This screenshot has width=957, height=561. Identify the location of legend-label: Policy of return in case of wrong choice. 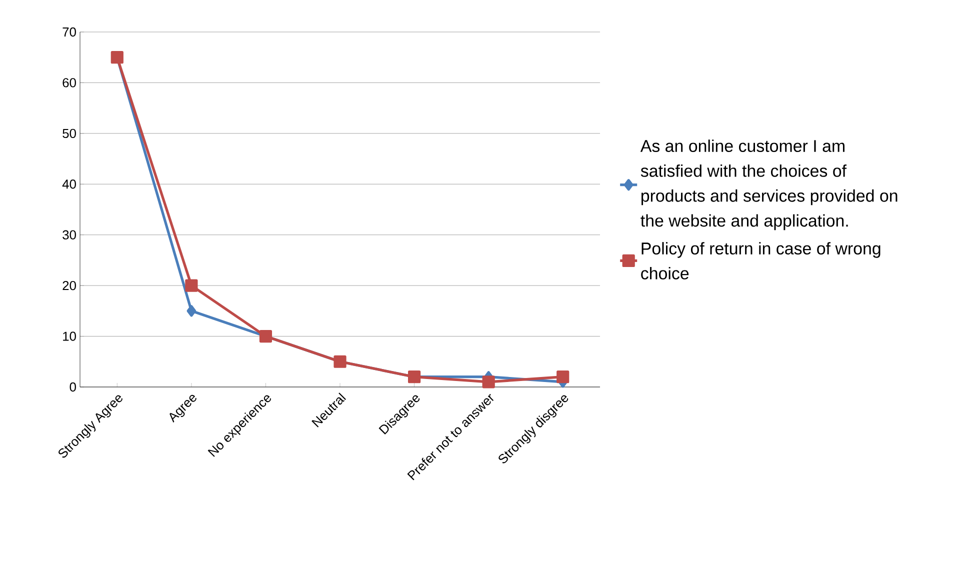
(760, 261).